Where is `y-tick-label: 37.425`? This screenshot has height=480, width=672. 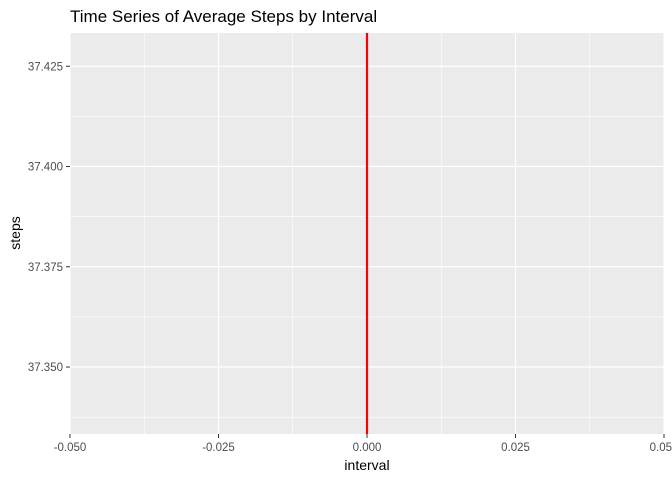 y-tick-label: 37.425 is located at coordinates (45, 67).